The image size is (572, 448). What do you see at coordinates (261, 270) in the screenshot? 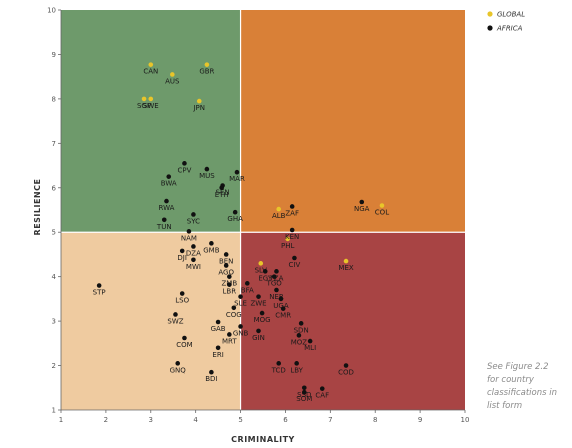
I see `point-label-slv: SLV` at bounding box center [261, 270].